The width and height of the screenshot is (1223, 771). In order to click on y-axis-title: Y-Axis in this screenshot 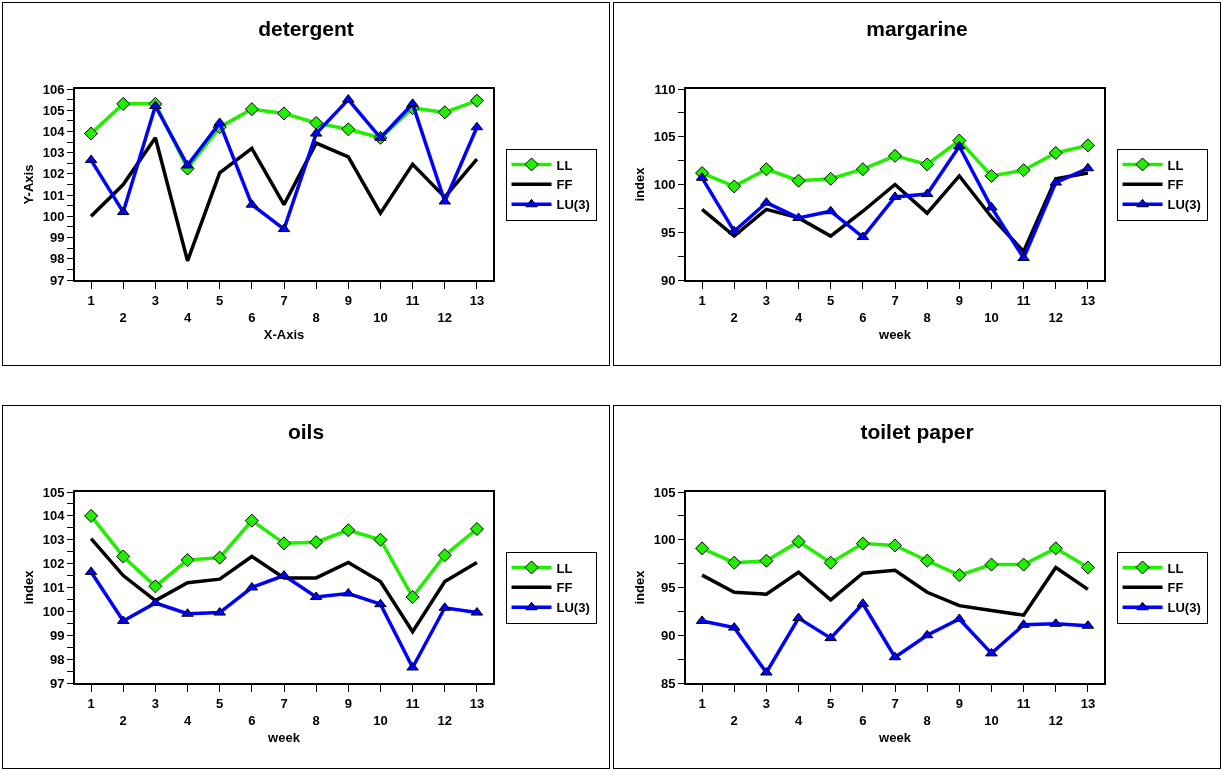, I will do `click(29, 184)`.